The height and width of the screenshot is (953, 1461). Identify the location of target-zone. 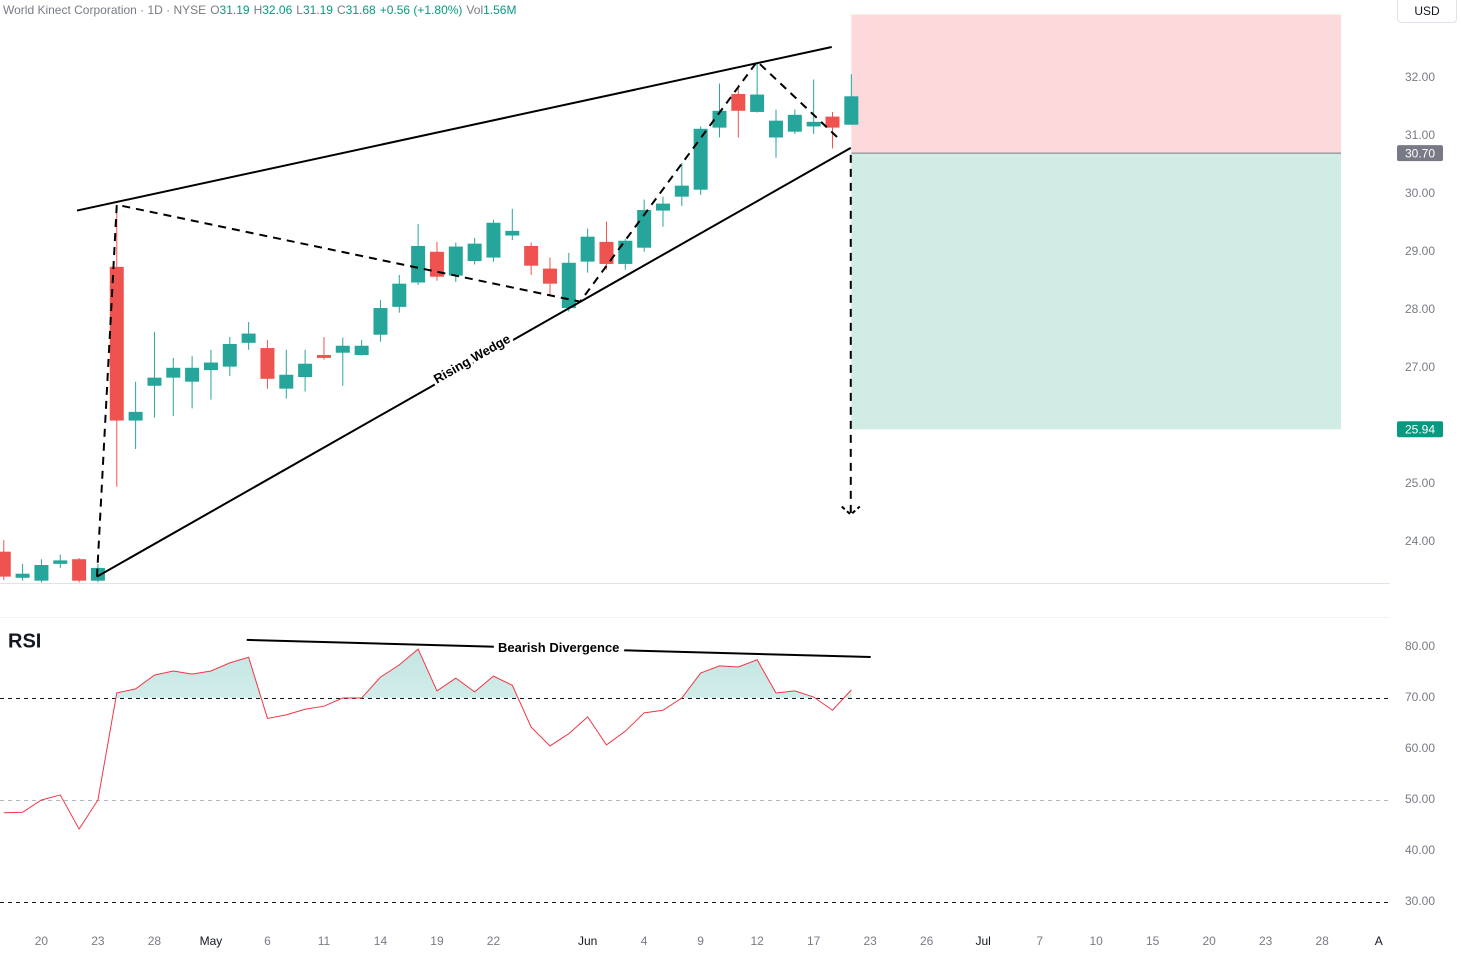
(1096, 291).